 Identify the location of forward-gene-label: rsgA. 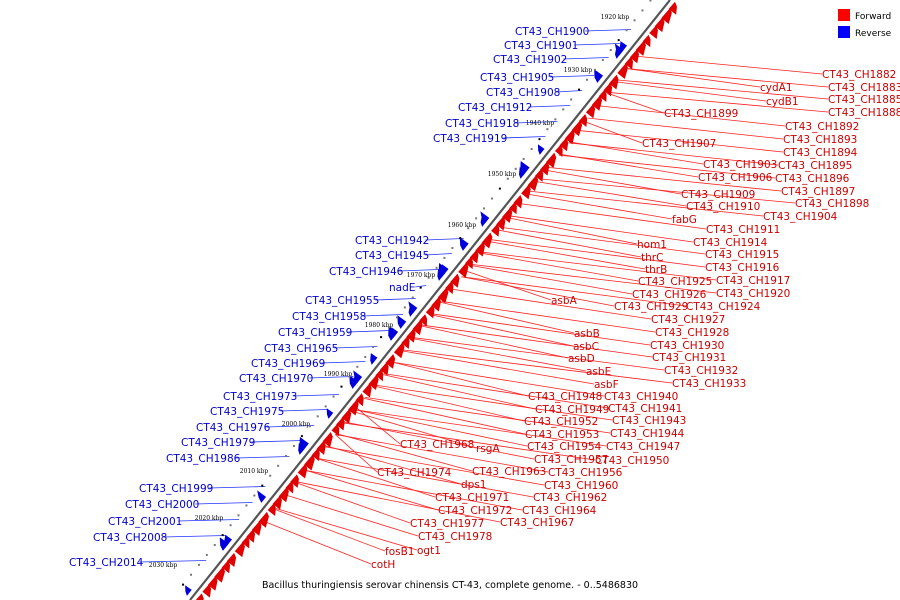
(488, 449).